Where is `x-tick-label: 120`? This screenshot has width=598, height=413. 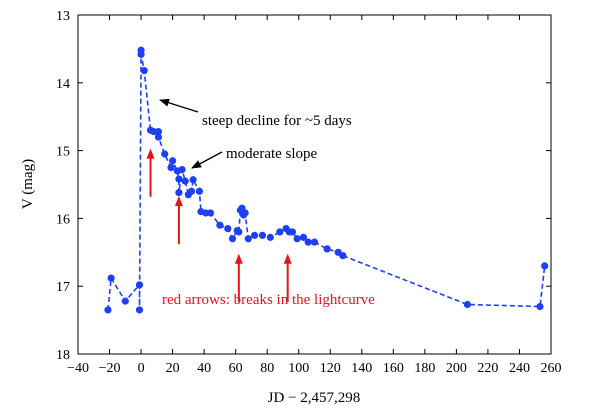
x-tick-label: 120 is located at coordinates (330, 368).